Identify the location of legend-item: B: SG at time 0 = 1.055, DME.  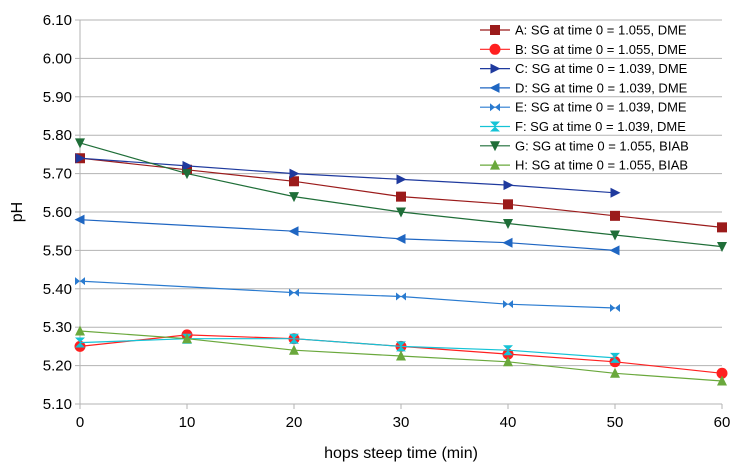
(583, 49).